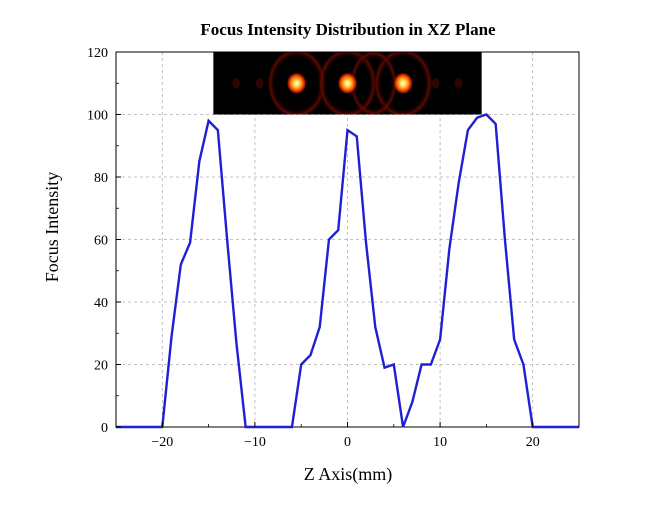 The height and width of the screenshot is (505, 666). I want to click on y-tick-label: 60, so click(101, 241).